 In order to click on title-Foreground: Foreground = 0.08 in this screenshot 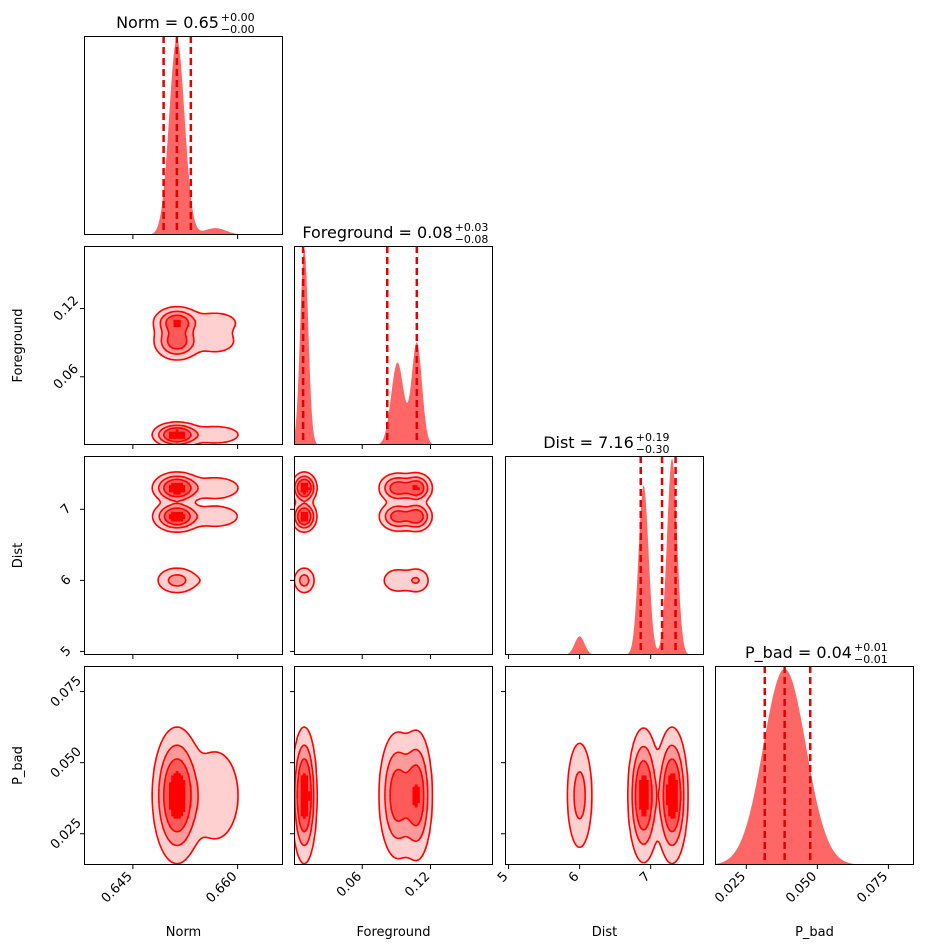, I will do `click(377, 232)`.